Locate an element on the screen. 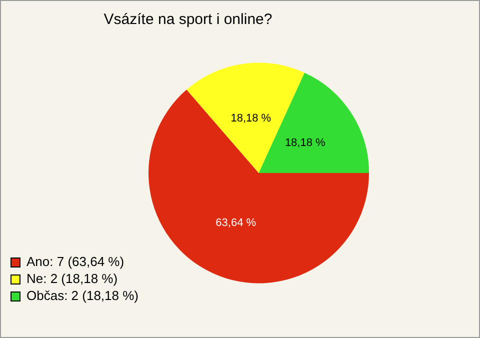  legend-label: Ano: 7 (63,64 %) is located at coordinates (75, 262).